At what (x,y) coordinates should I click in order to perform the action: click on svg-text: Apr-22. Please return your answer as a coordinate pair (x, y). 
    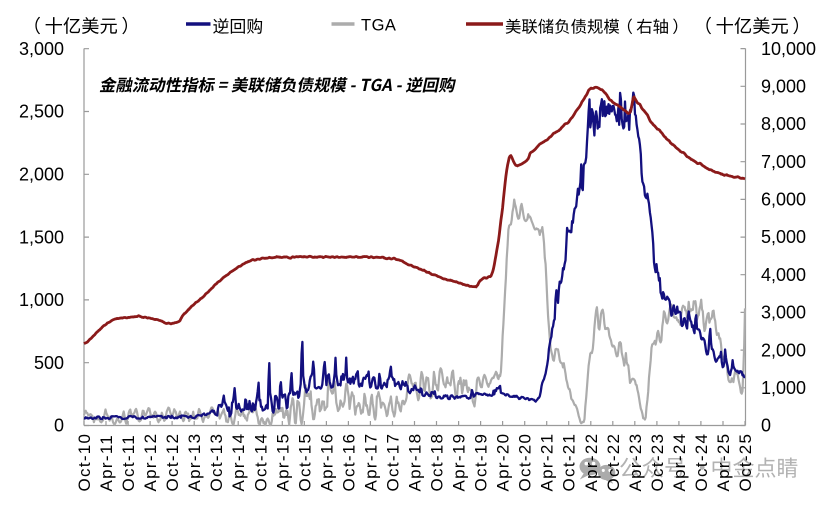
    Looking at the image, I should click on (591, 462).